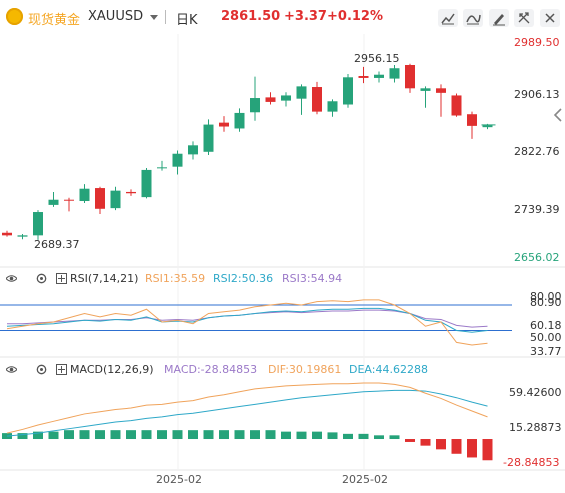 This screenshot has width=565, height=493. What do you see at coordinates (535, 427) in the screenshot?
I see `macd-axis-label: 15.28873` at bounding box center [535, 427].